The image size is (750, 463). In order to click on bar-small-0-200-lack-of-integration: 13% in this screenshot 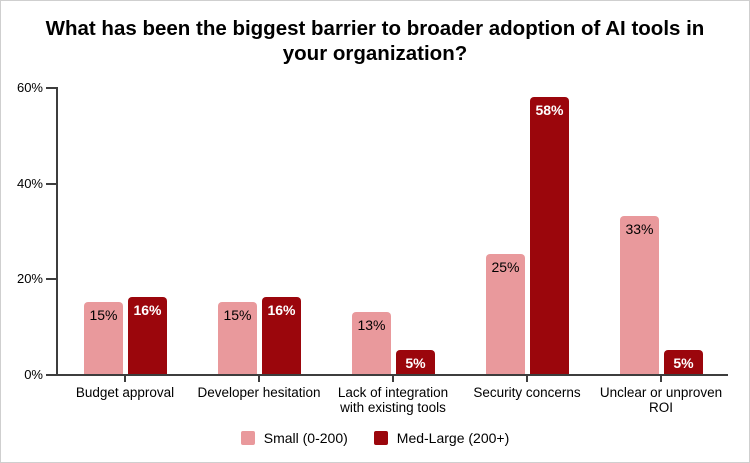, I will do `click(371, 343)`.